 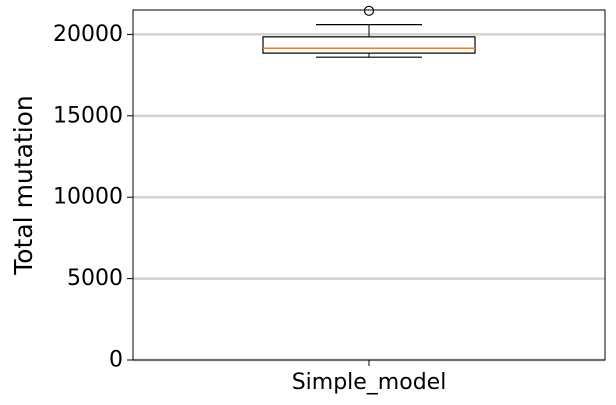 I want to click on box-Simple_model, so click(x=369, y=31).